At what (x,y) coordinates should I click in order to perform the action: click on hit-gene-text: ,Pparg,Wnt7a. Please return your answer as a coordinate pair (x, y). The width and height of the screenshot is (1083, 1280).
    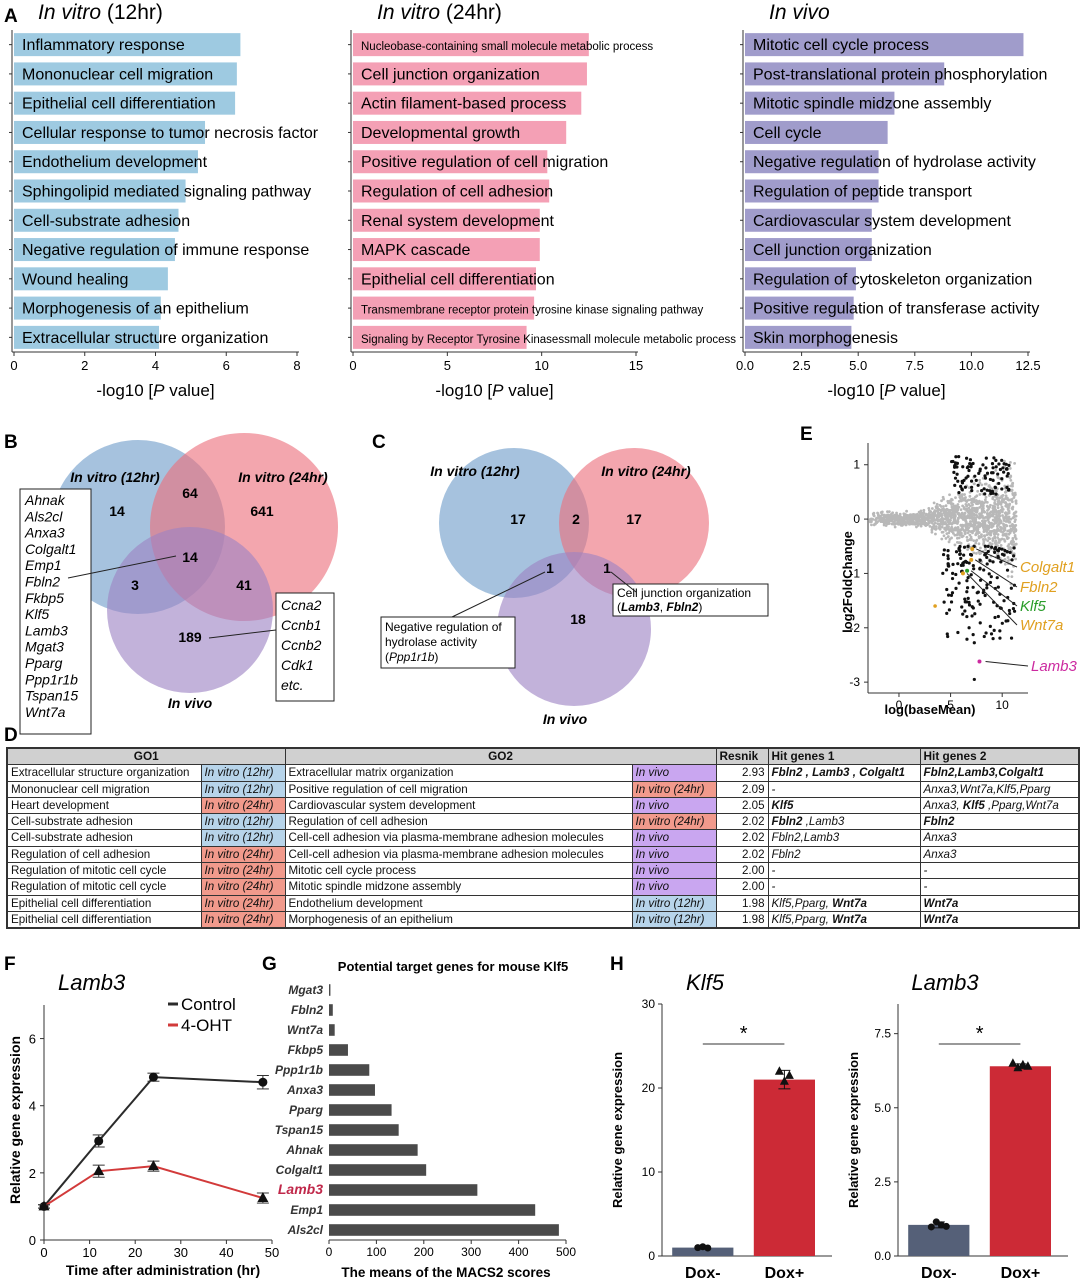
    Looking at the image, I should click on (1021, 805).